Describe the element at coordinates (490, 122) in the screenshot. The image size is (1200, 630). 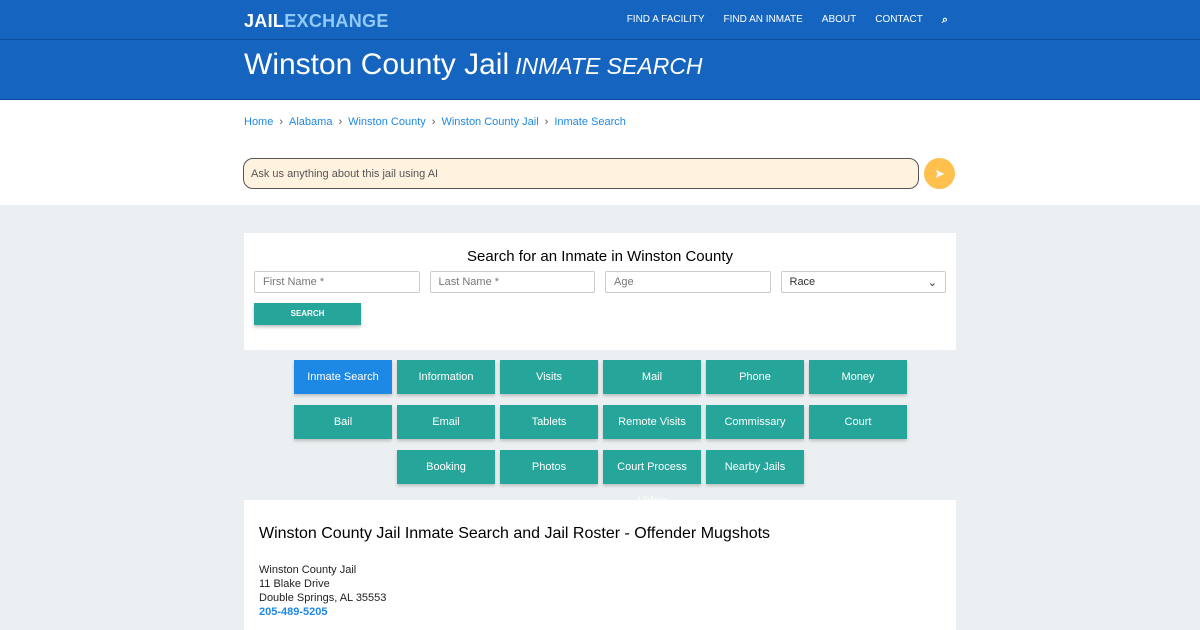
I see `crumb-jail: Winston County Jail` at that location.